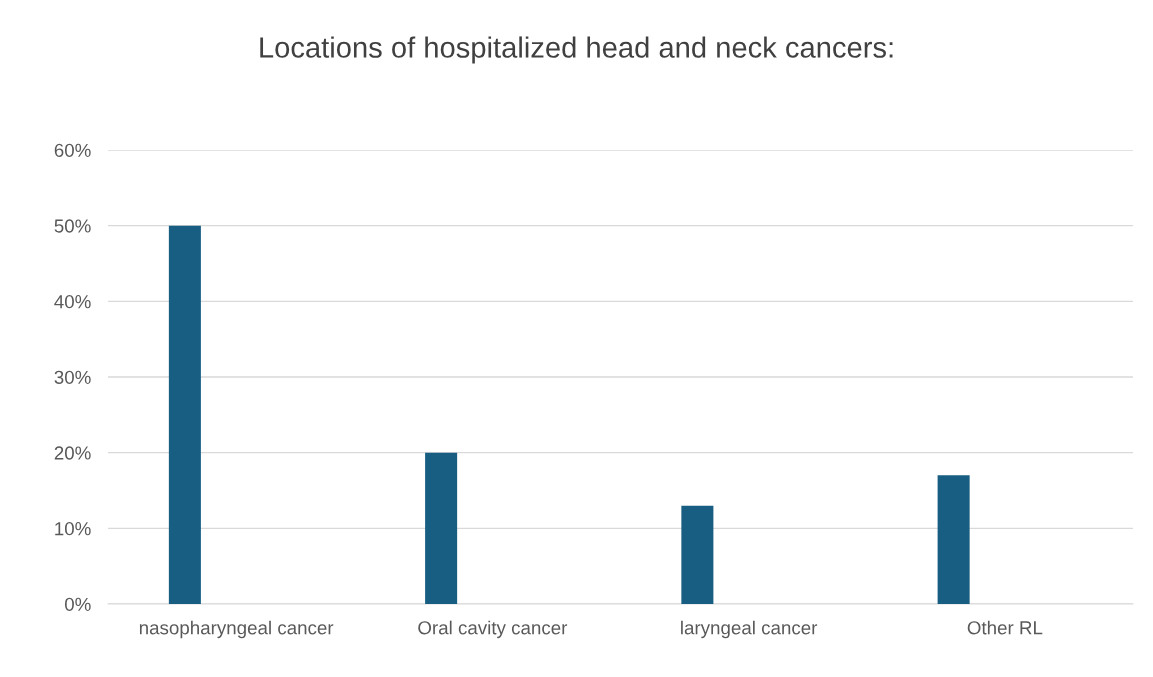  What do you see at coordinates (1005, 627) in the screenshot?
I see `x-tick-label: Other RL` at bounding box center [1005, 627].